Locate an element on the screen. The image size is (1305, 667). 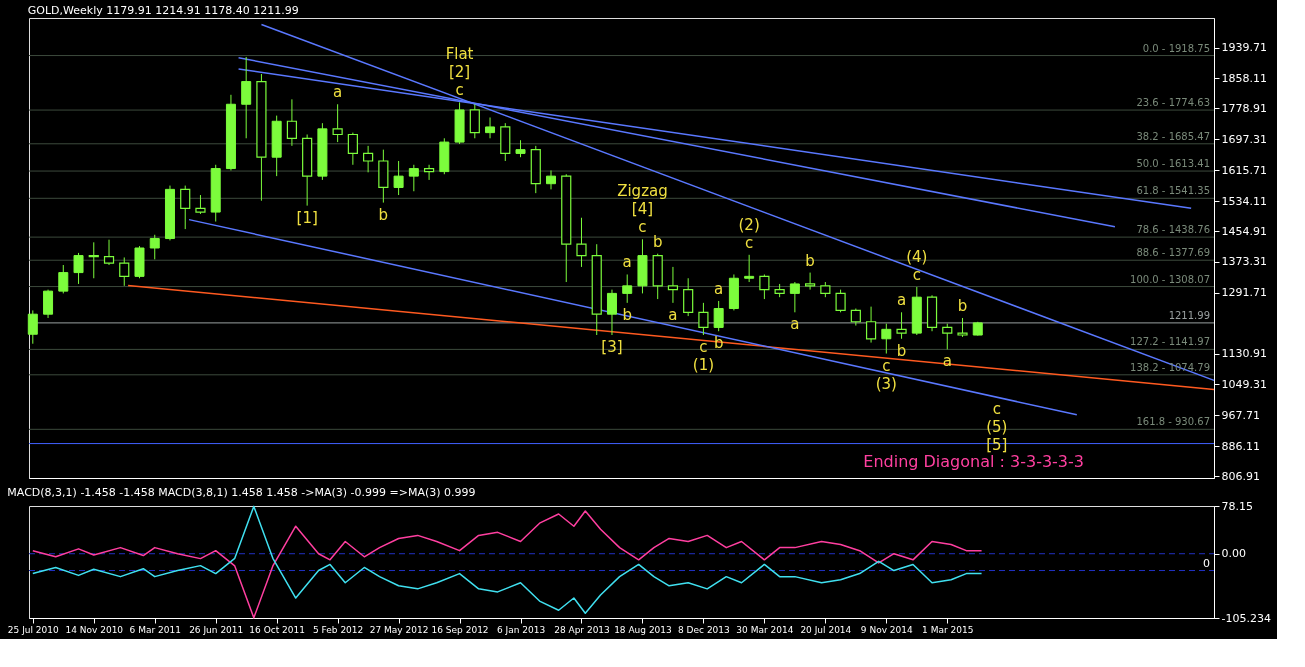
x-tick-label: 5 Feb 2012 is located at coordinates (338, 629).